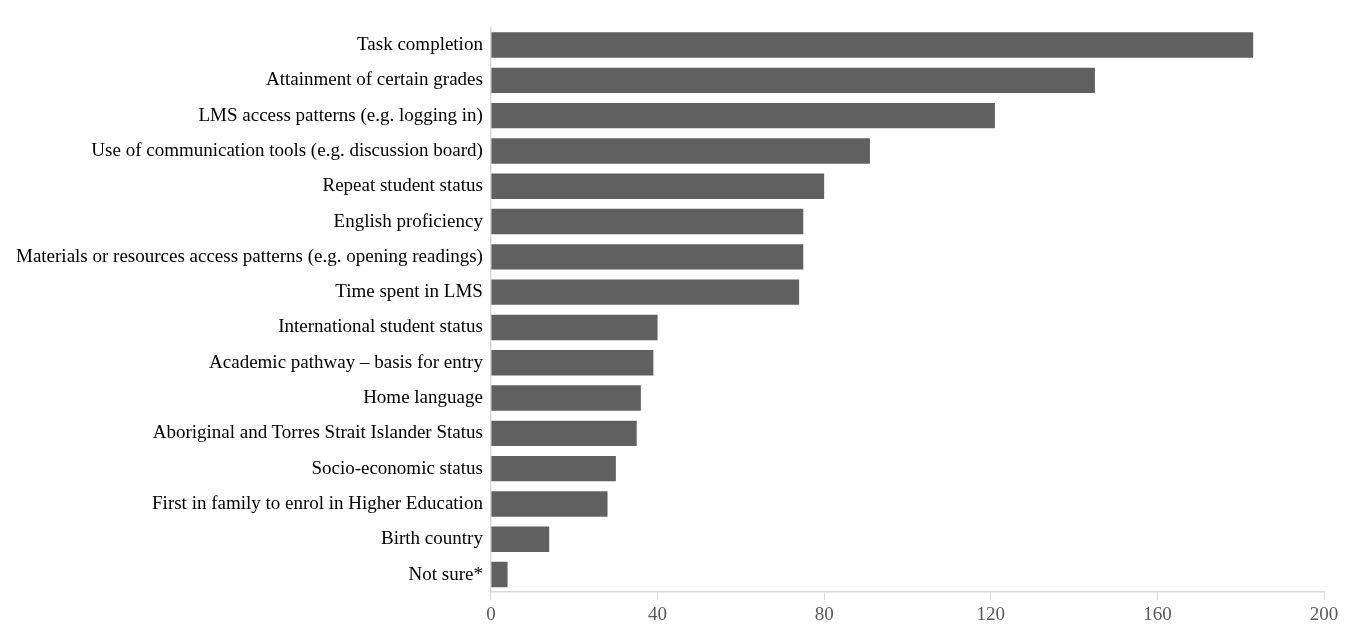 This screenshot has width=1354, height=637. What do you see at coordinates (445, 573) in the screenshot?
I see `y-tick-label: Not sure*` at bounding box center [445, 573].